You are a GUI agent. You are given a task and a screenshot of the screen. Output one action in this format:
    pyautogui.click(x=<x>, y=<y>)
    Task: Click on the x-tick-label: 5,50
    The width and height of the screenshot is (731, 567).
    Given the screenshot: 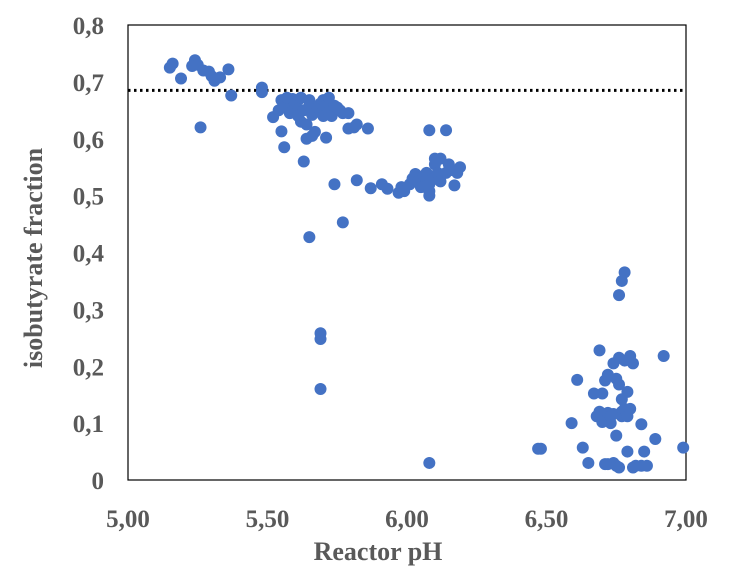 What is the action you would take?
    pyautogui.click(x=268, y=519)
    